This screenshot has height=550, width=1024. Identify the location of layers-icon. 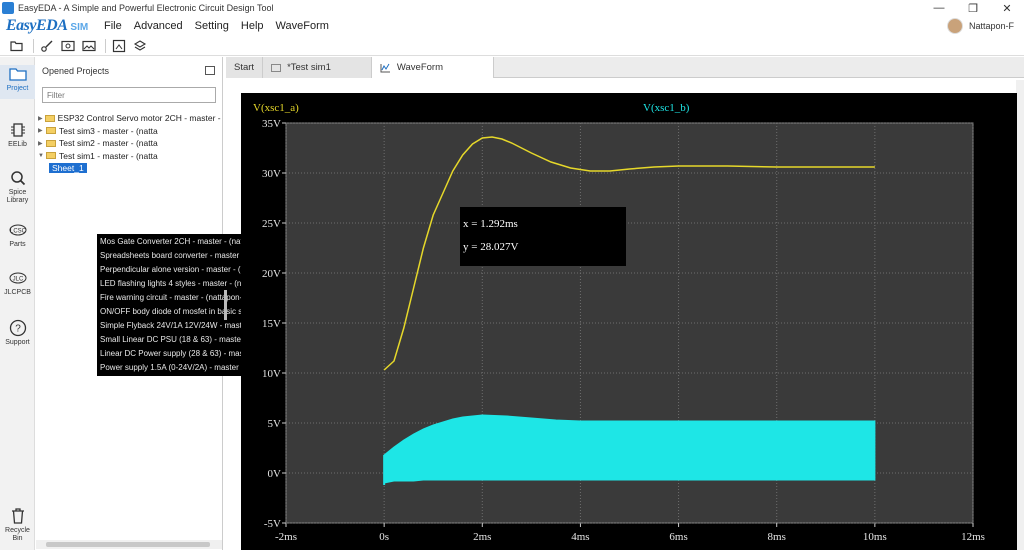
(140, 46).